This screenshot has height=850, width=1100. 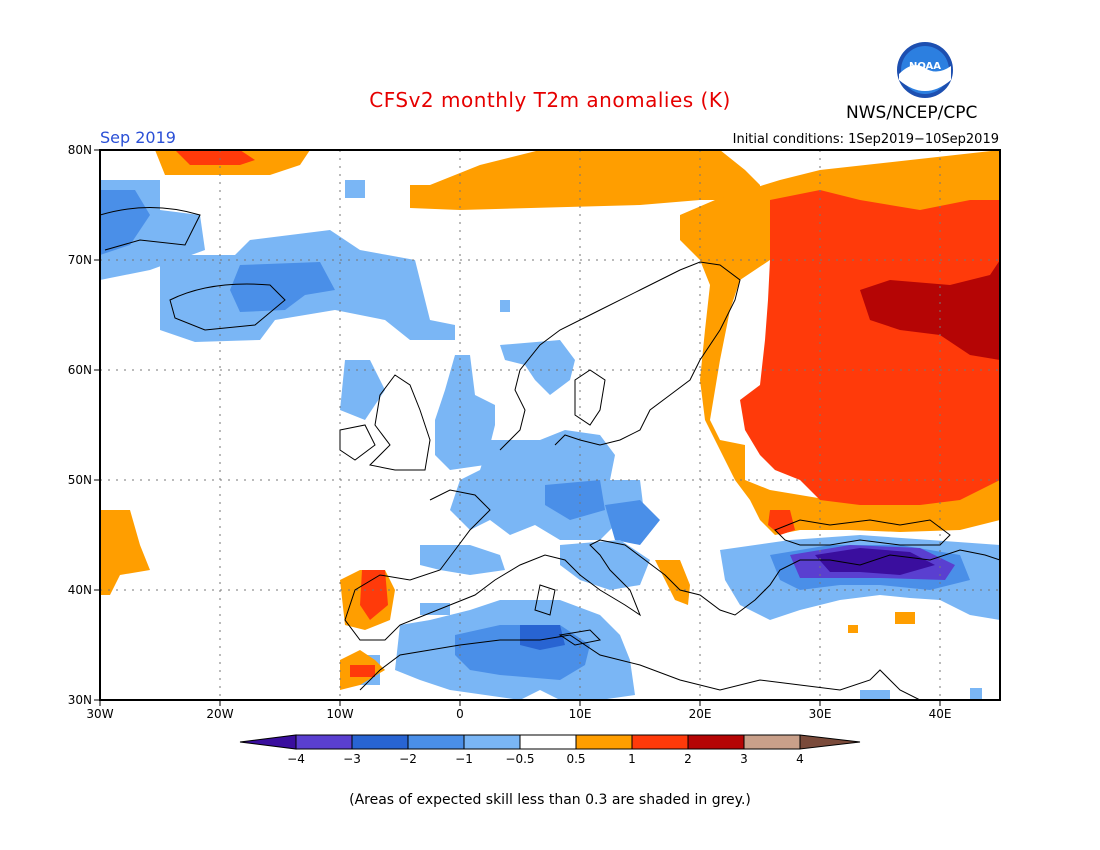 I want to click on lon-label: 0, so click(x=460, y=714).